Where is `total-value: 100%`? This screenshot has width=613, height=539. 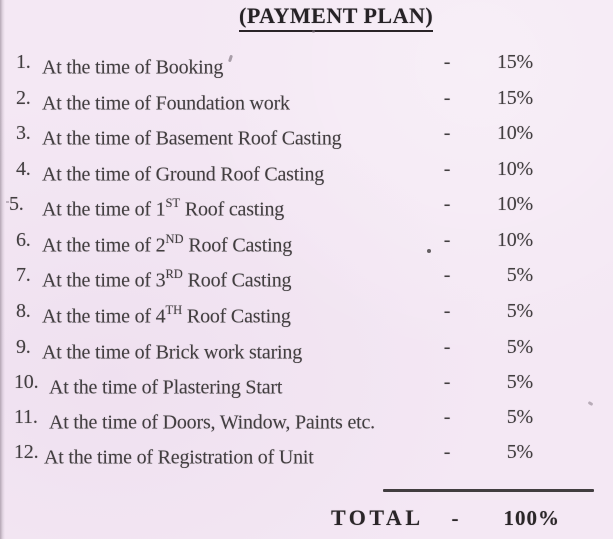
total-value: 100% is located at coordinates (531, 518).